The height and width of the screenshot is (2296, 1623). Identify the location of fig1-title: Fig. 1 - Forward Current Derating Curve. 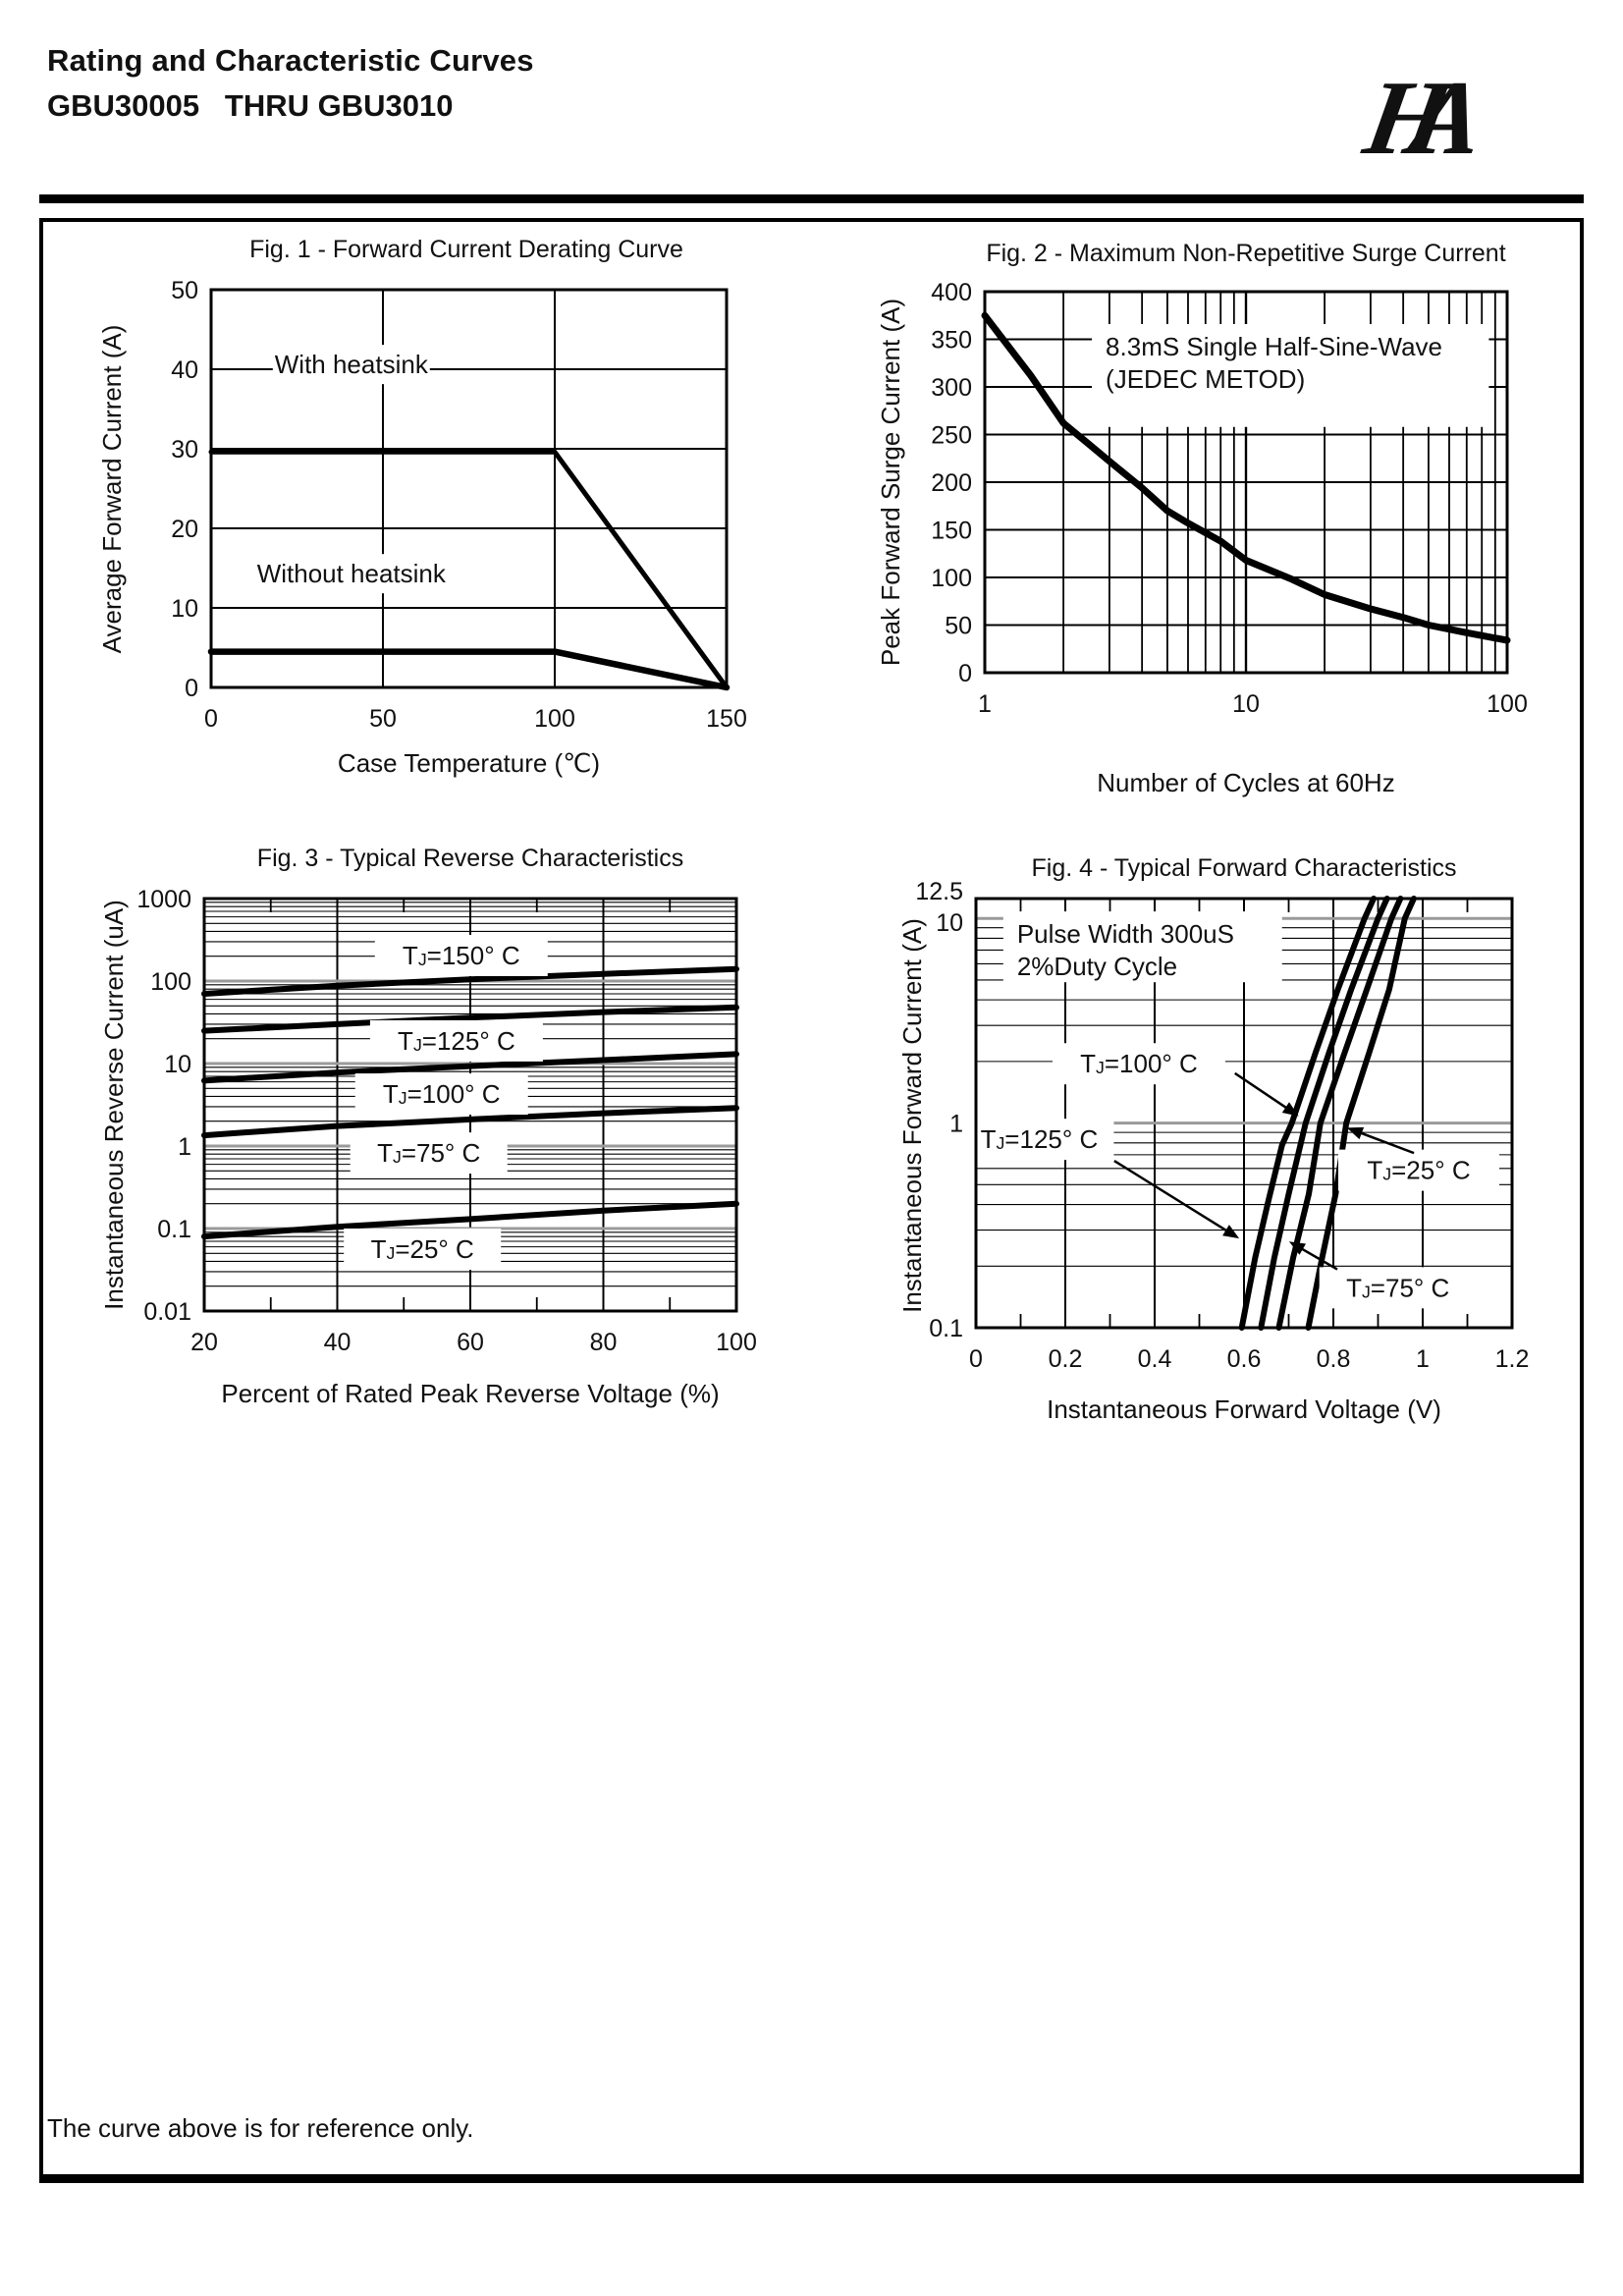
(466, 249).